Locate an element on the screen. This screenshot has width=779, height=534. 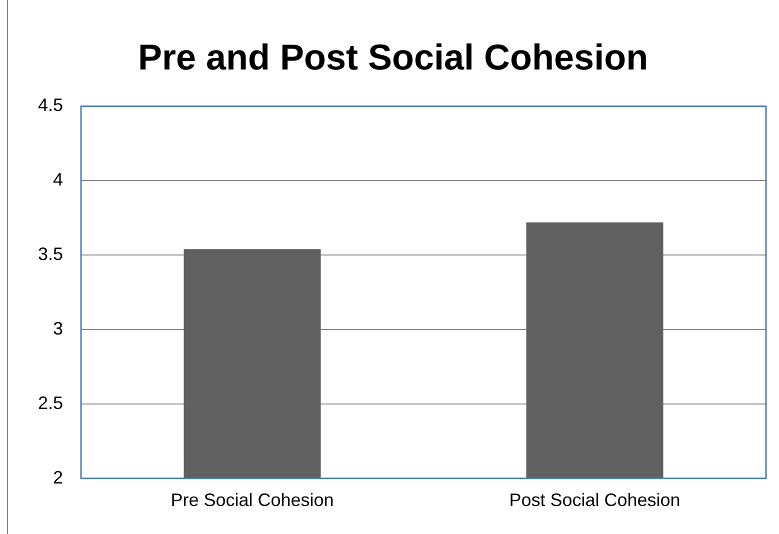
y-tick-label: 2.5 is located at coordinates (51, 402).